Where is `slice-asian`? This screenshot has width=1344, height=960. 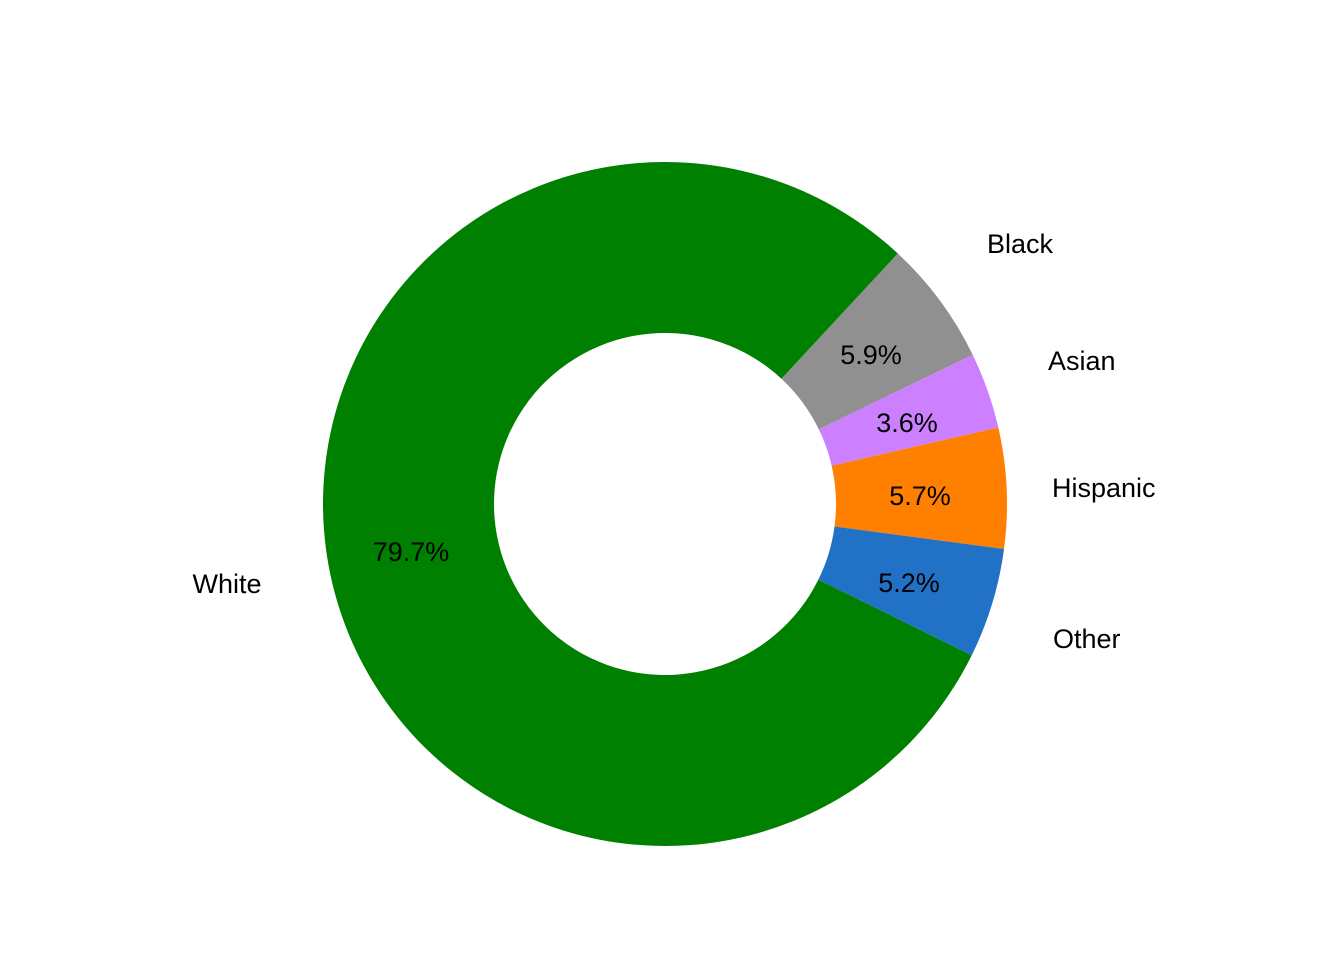 slice-asian is located at coordinates (908, 410).